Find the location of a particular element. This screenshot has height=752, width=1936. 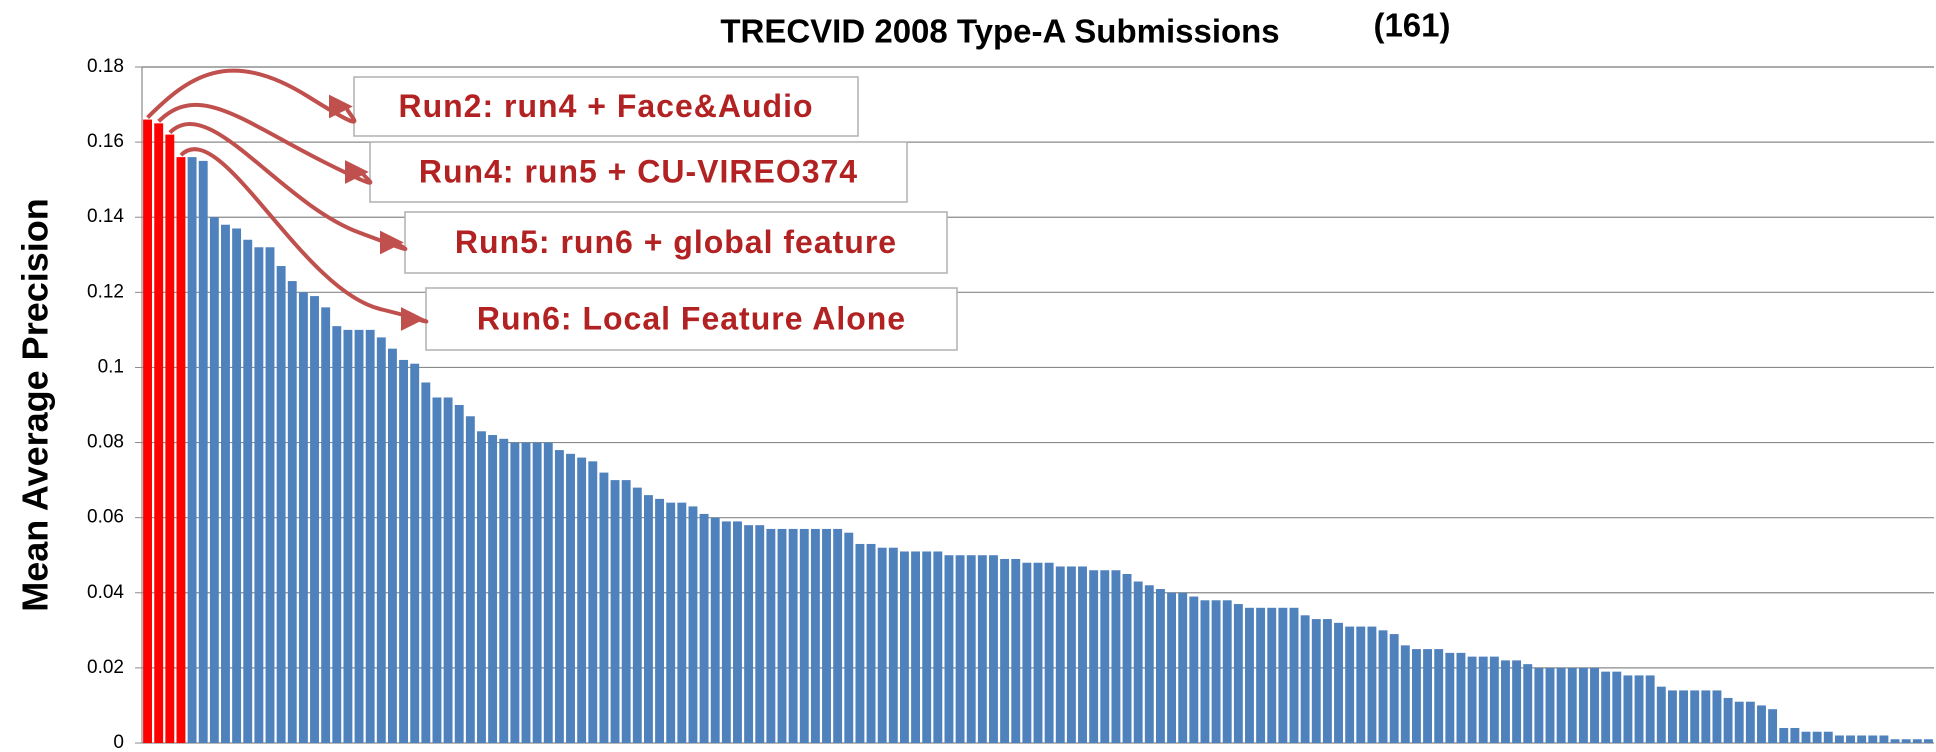

y-tick-label: 0.14 is located at coordinates (105, 216).